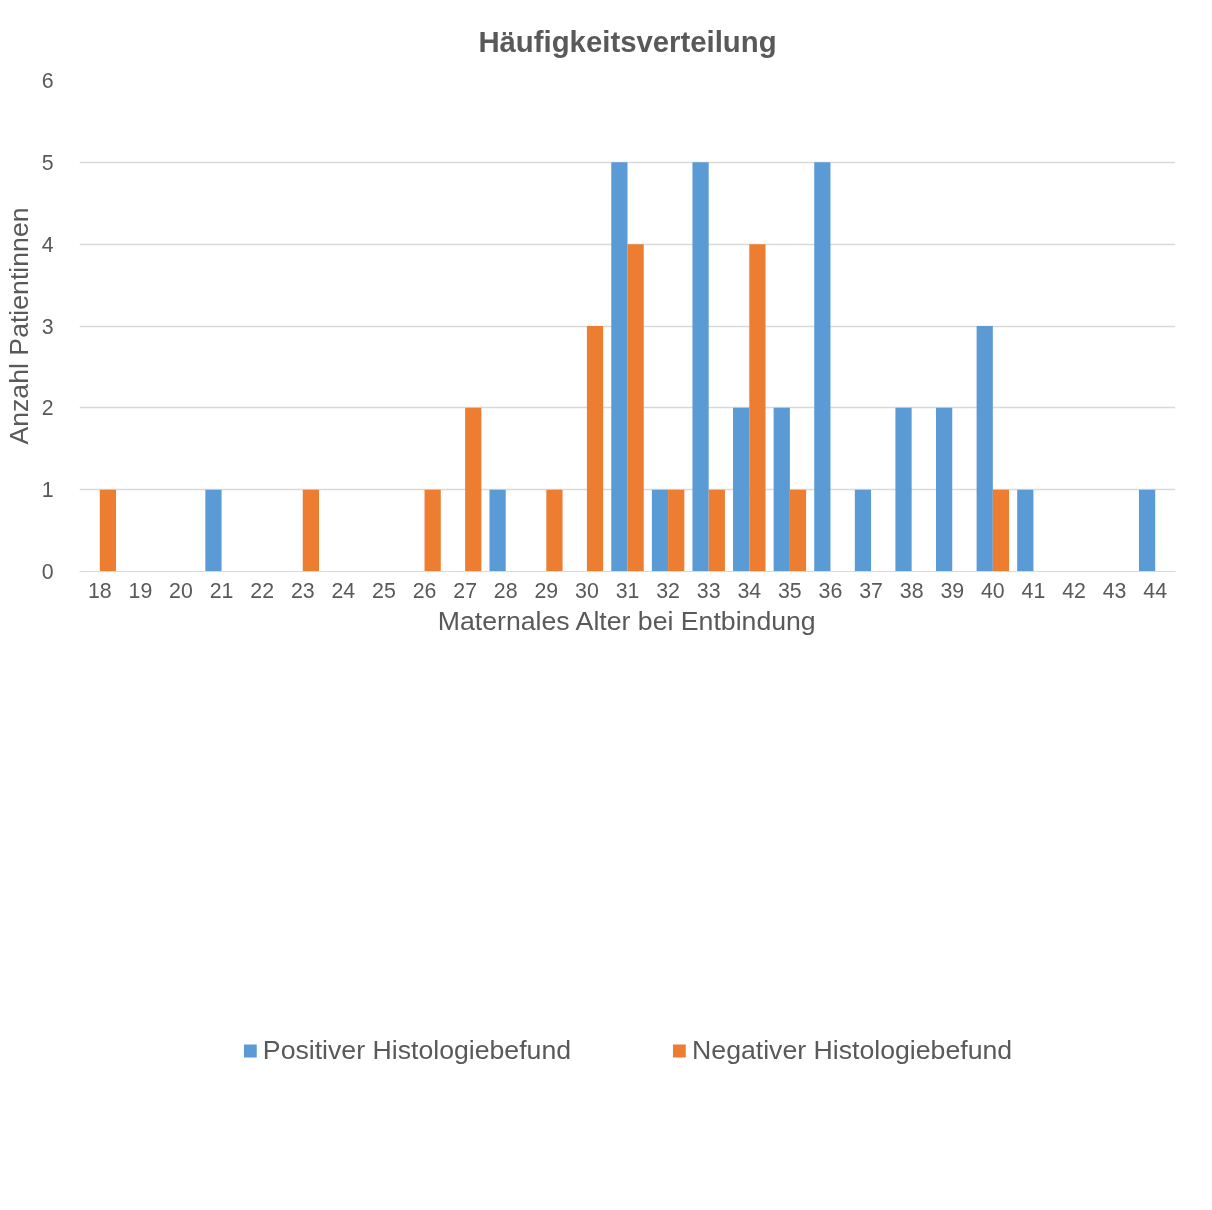 The height and width of the screenshot is (1210, 1212). I want to click on x-tick-label: 40, so click(992, 590).